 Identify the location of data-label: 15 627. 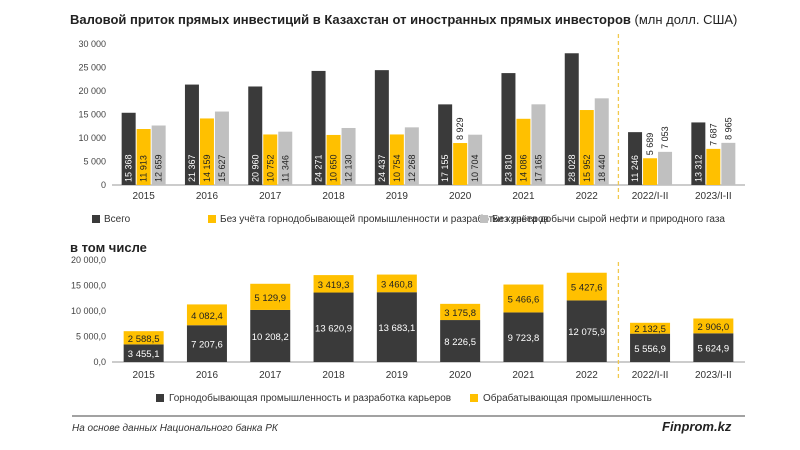
(222, 168).